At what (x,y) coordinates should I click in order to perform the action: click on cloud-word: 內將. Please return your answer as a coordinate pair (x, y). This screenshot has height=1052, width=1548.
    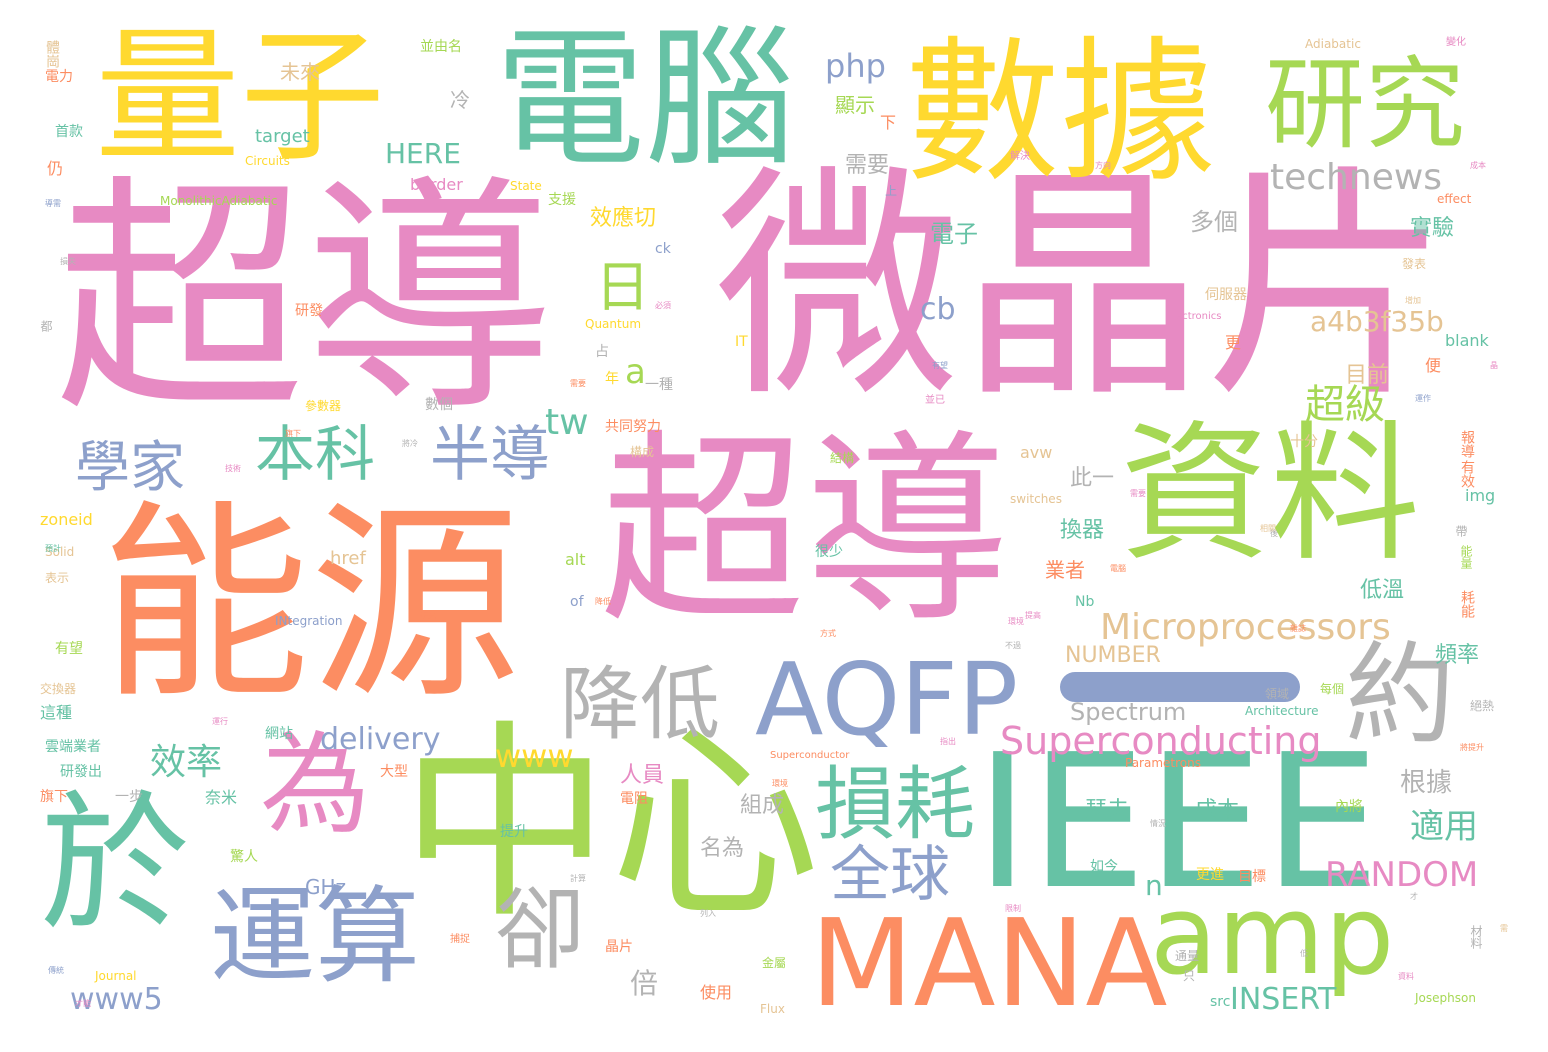
    Looking at the image, I should click on (1349, 807).